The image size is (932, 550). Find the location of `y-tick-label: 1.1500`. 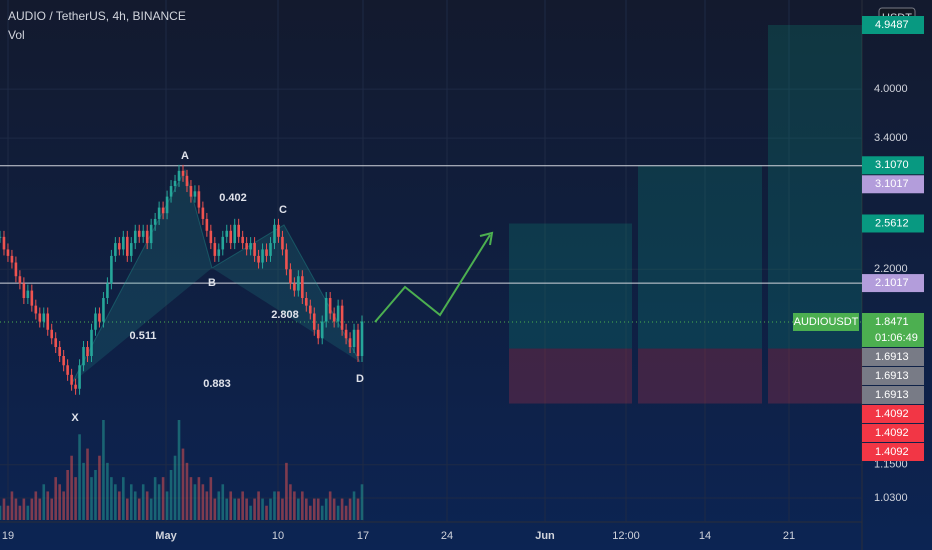

y-tick-label: 1.1500 is located at coordinates (891, 465).